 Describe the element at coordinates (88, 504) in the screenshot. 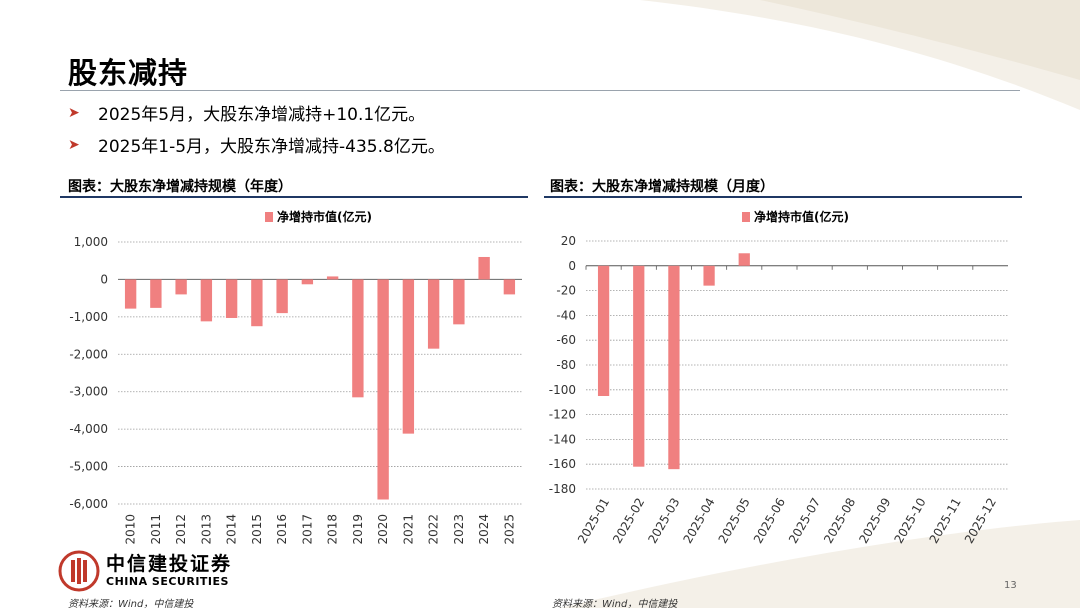

I see `chart-1-y-tick-label: -6,000` at that location.